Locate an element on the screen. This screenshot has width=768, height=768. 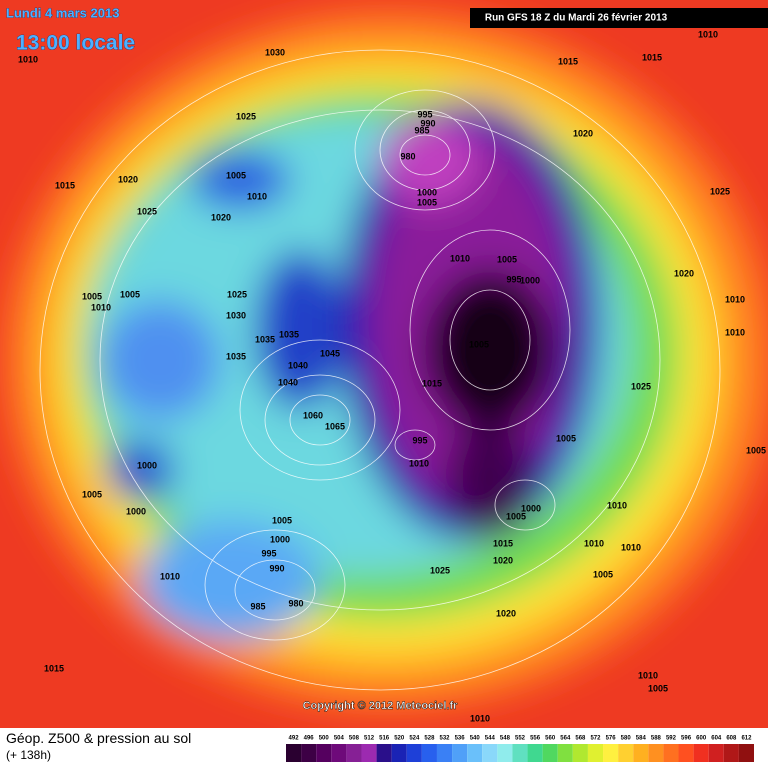
colorbar-tick-label: 532 is located at coordinates (445, 739).